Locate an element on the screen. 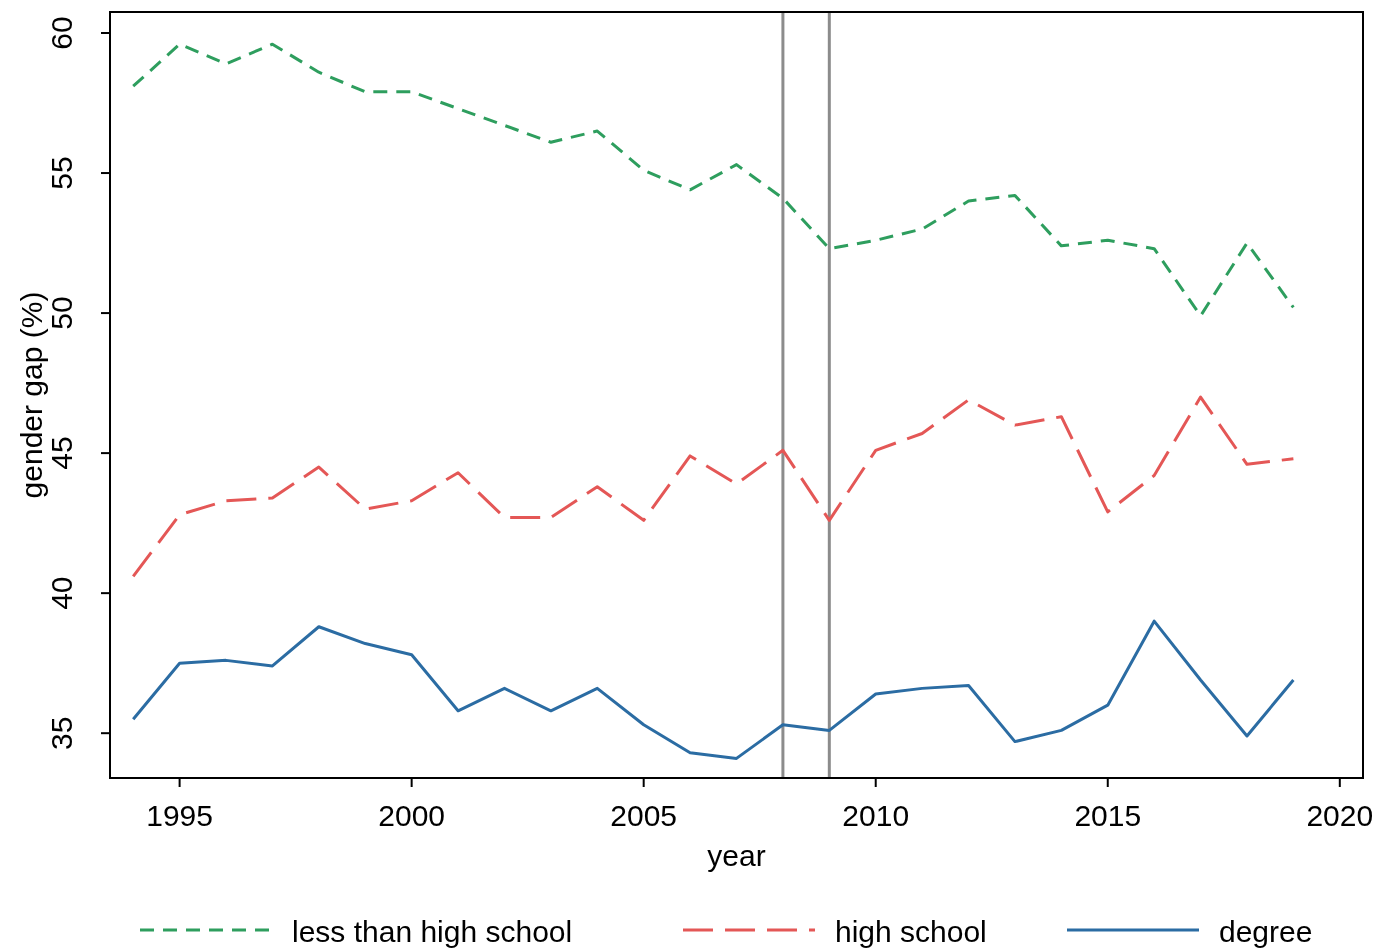 This screenshot has height=950, width=1383. legend-label: degree is located at coordinates (1266, 931).